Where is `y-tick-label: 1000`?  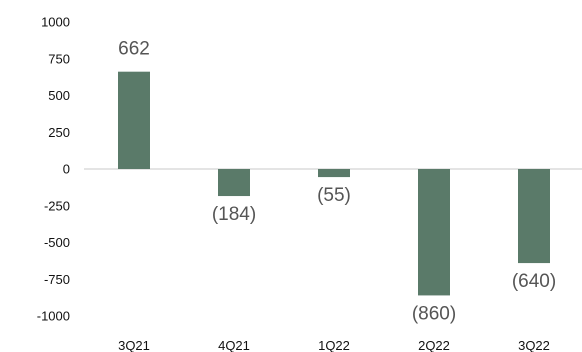
y-tick-label: 1000 is located at coordinates (55, 22).